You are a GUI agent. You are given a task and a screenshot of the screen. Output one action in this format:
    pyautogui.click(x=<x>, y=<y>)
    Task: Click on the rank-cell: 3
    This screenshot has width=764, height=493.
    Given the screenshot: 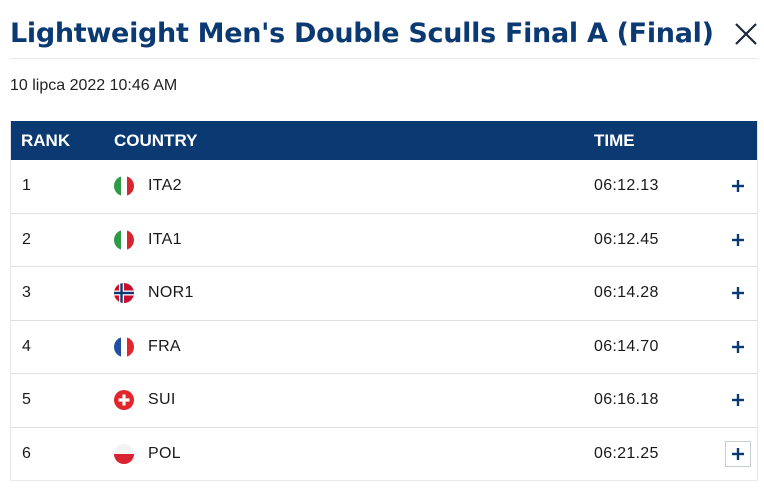 What is the action you would take?
    pyautogui.click(x=26, y=293)
    